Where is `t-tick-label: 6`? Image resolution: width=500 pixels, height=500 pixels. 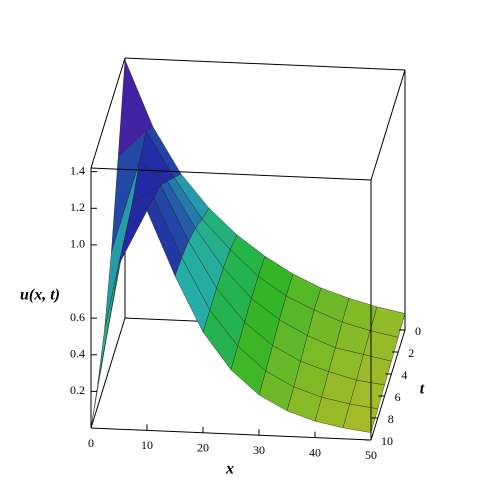
t-tick-label: 6 is located at coordinates (398, 397).